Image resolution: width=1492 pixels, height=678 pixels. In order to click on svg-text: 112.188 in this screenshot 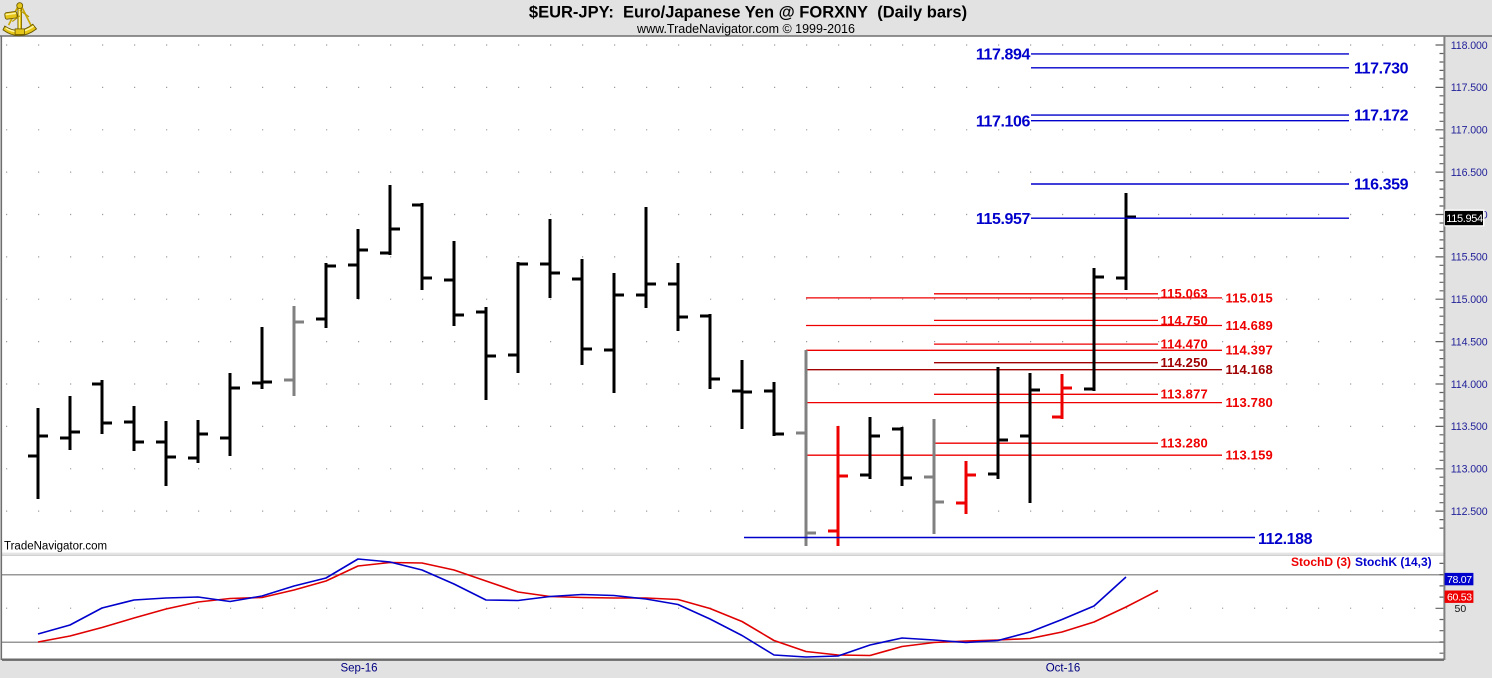, I will do `click(1285, 539)`.